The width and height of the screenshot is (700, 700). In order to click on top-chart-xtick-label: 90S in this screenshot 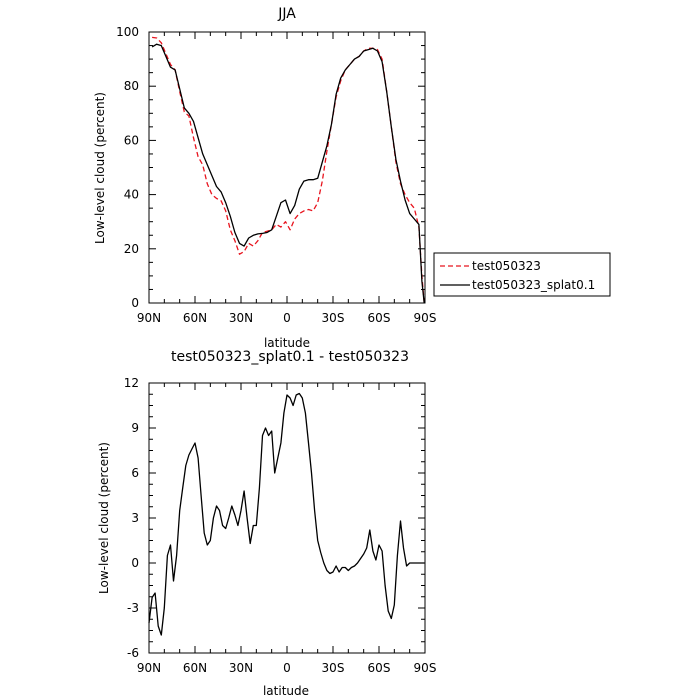, I will do `click(425, 318)`.